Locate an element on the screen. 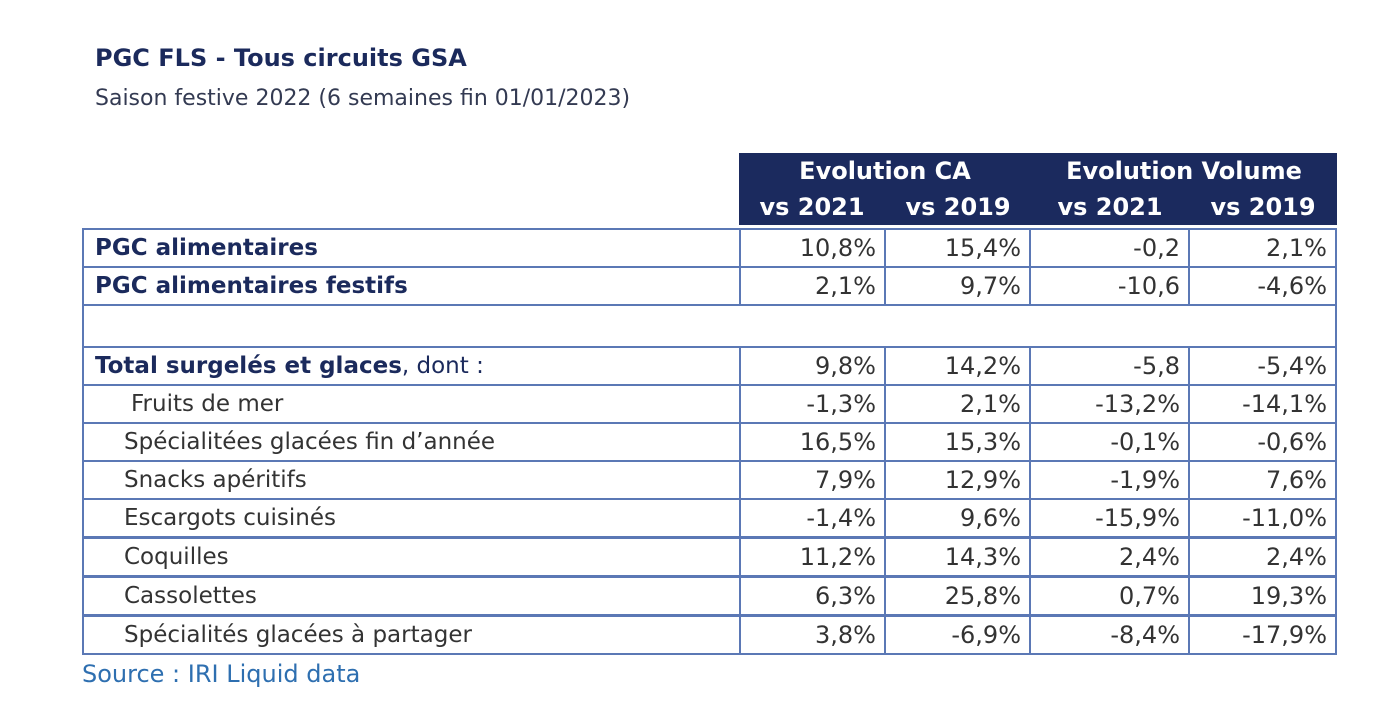  table-row: Fruits de mer -1,3% 2,1% -13,2% -14,1% is located at coordinates (709, 404).